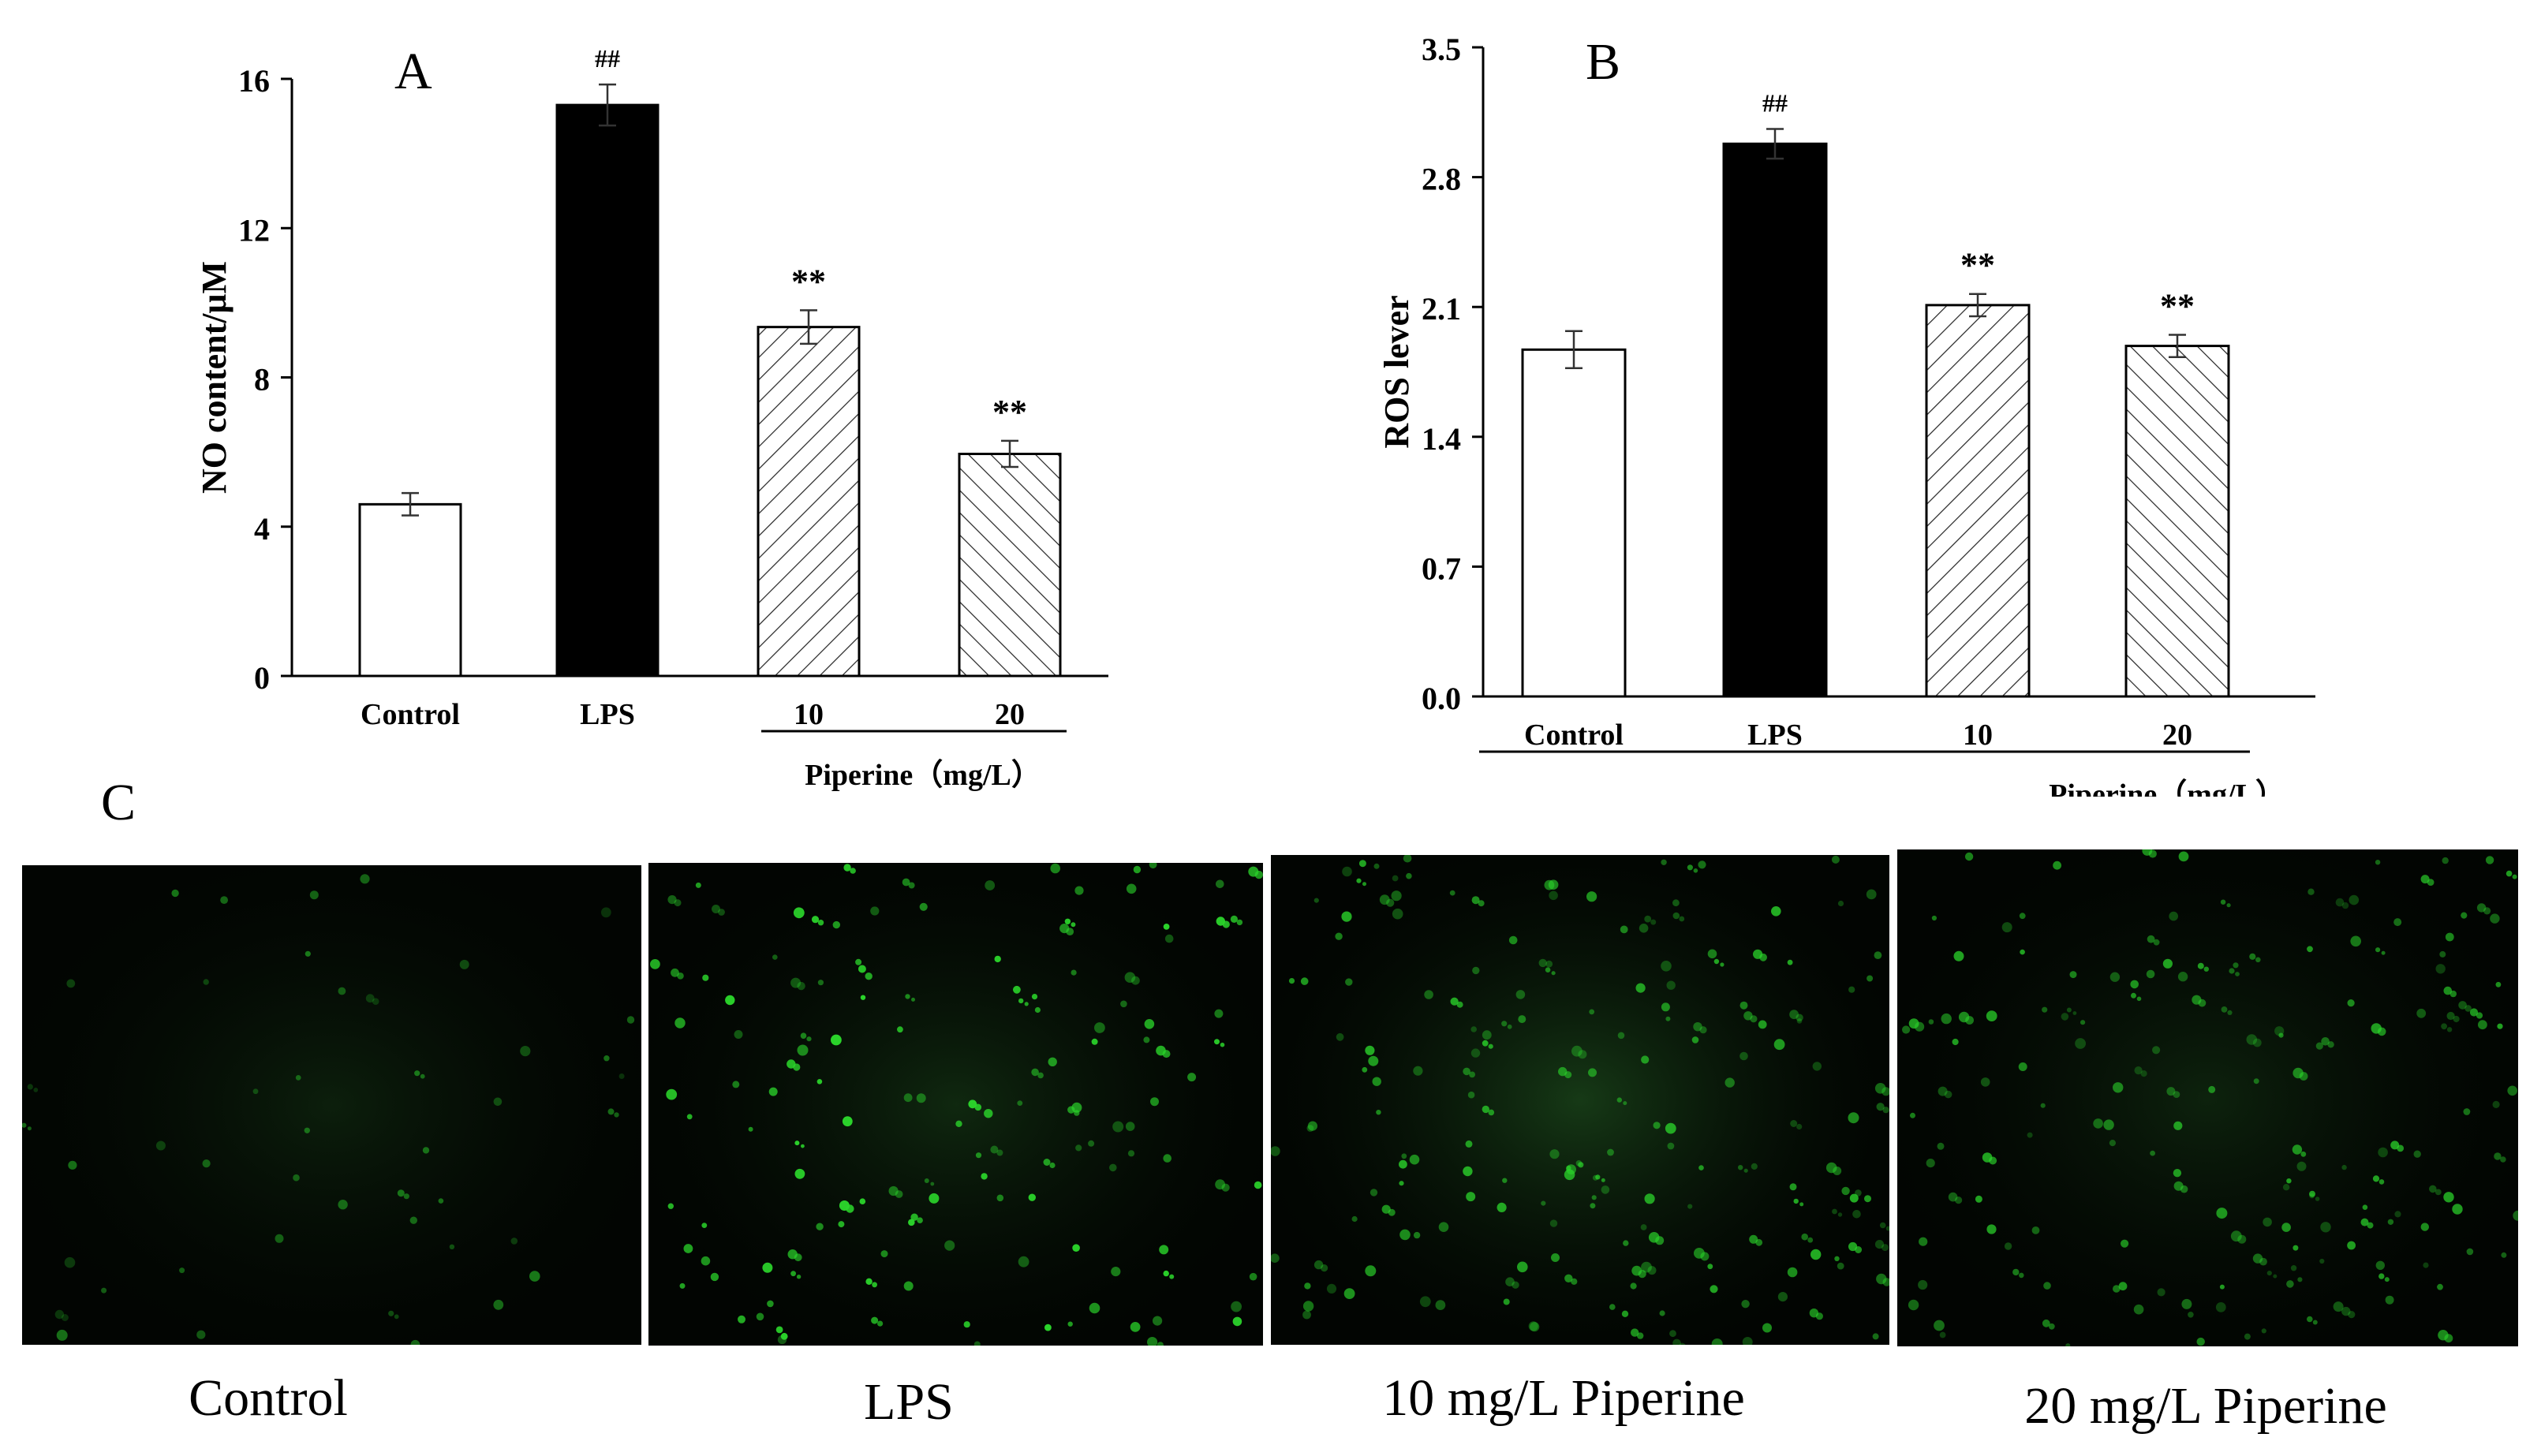 Image resolution: width=2541 pixels, height=1456 pixels. Describe the element at coordinates (1978, 265) in the screenshot. I see `significance-marker: **` at that location.